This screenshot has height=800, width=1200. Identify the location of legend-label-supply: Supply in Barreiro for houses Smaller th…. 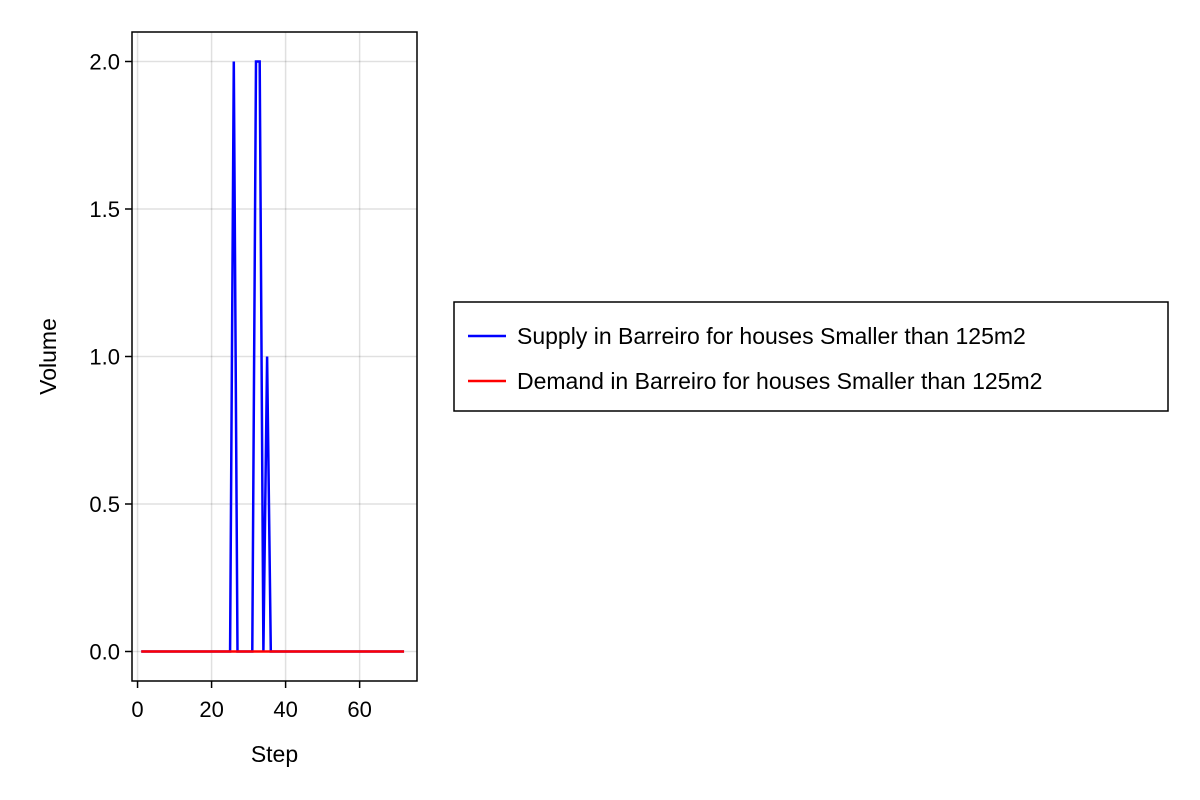
(771, 336).